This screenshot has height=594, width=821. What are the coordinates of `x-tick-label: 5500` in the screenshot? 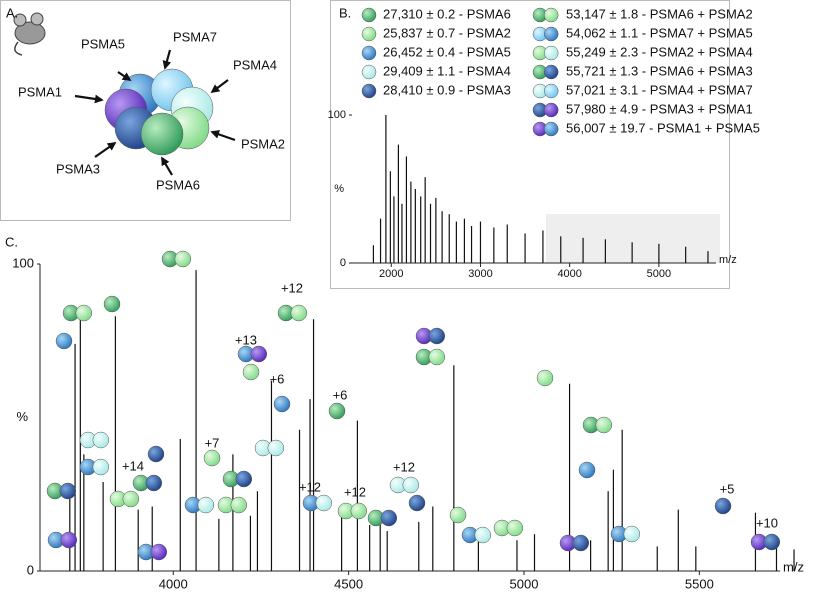 It's located at (699, 582).